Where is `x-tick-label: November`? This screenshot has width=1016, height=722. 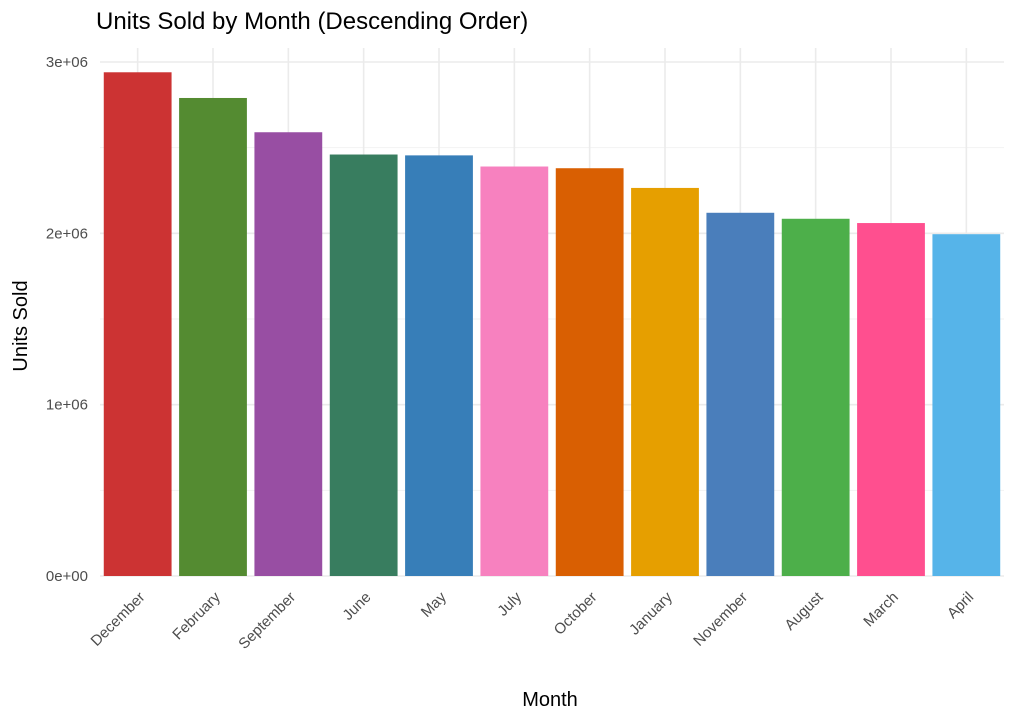 x-tick-label: November is located at coordinates (720, 619).